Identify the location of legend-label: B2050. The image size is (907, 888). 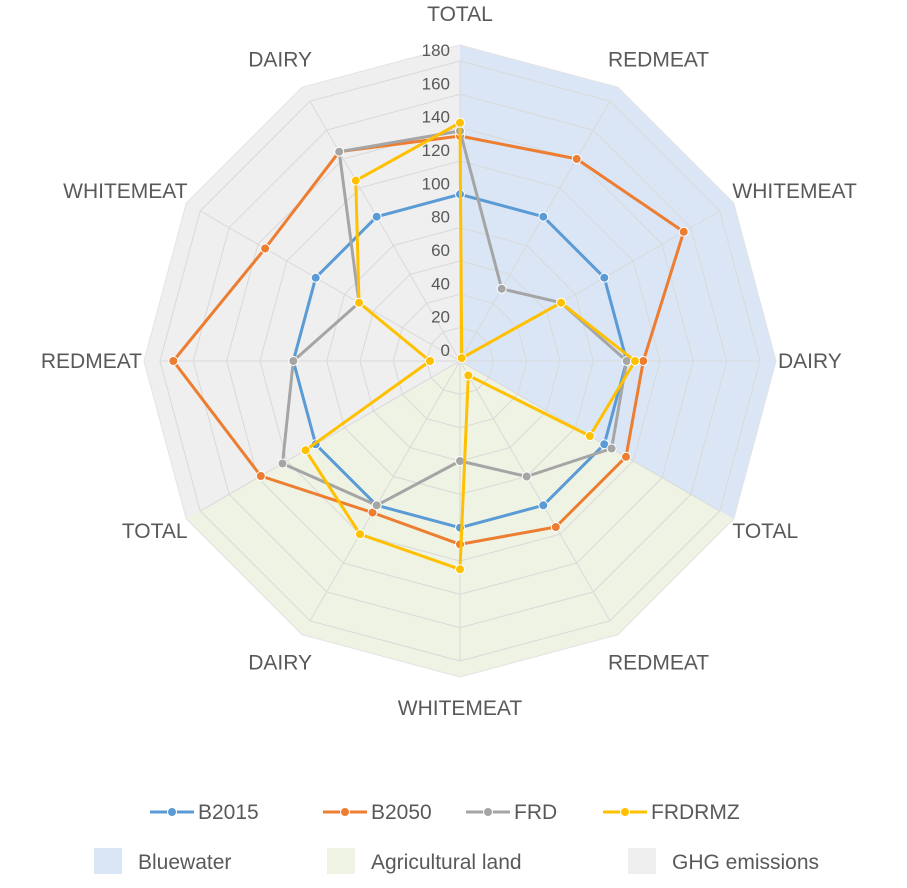
(401, 812).